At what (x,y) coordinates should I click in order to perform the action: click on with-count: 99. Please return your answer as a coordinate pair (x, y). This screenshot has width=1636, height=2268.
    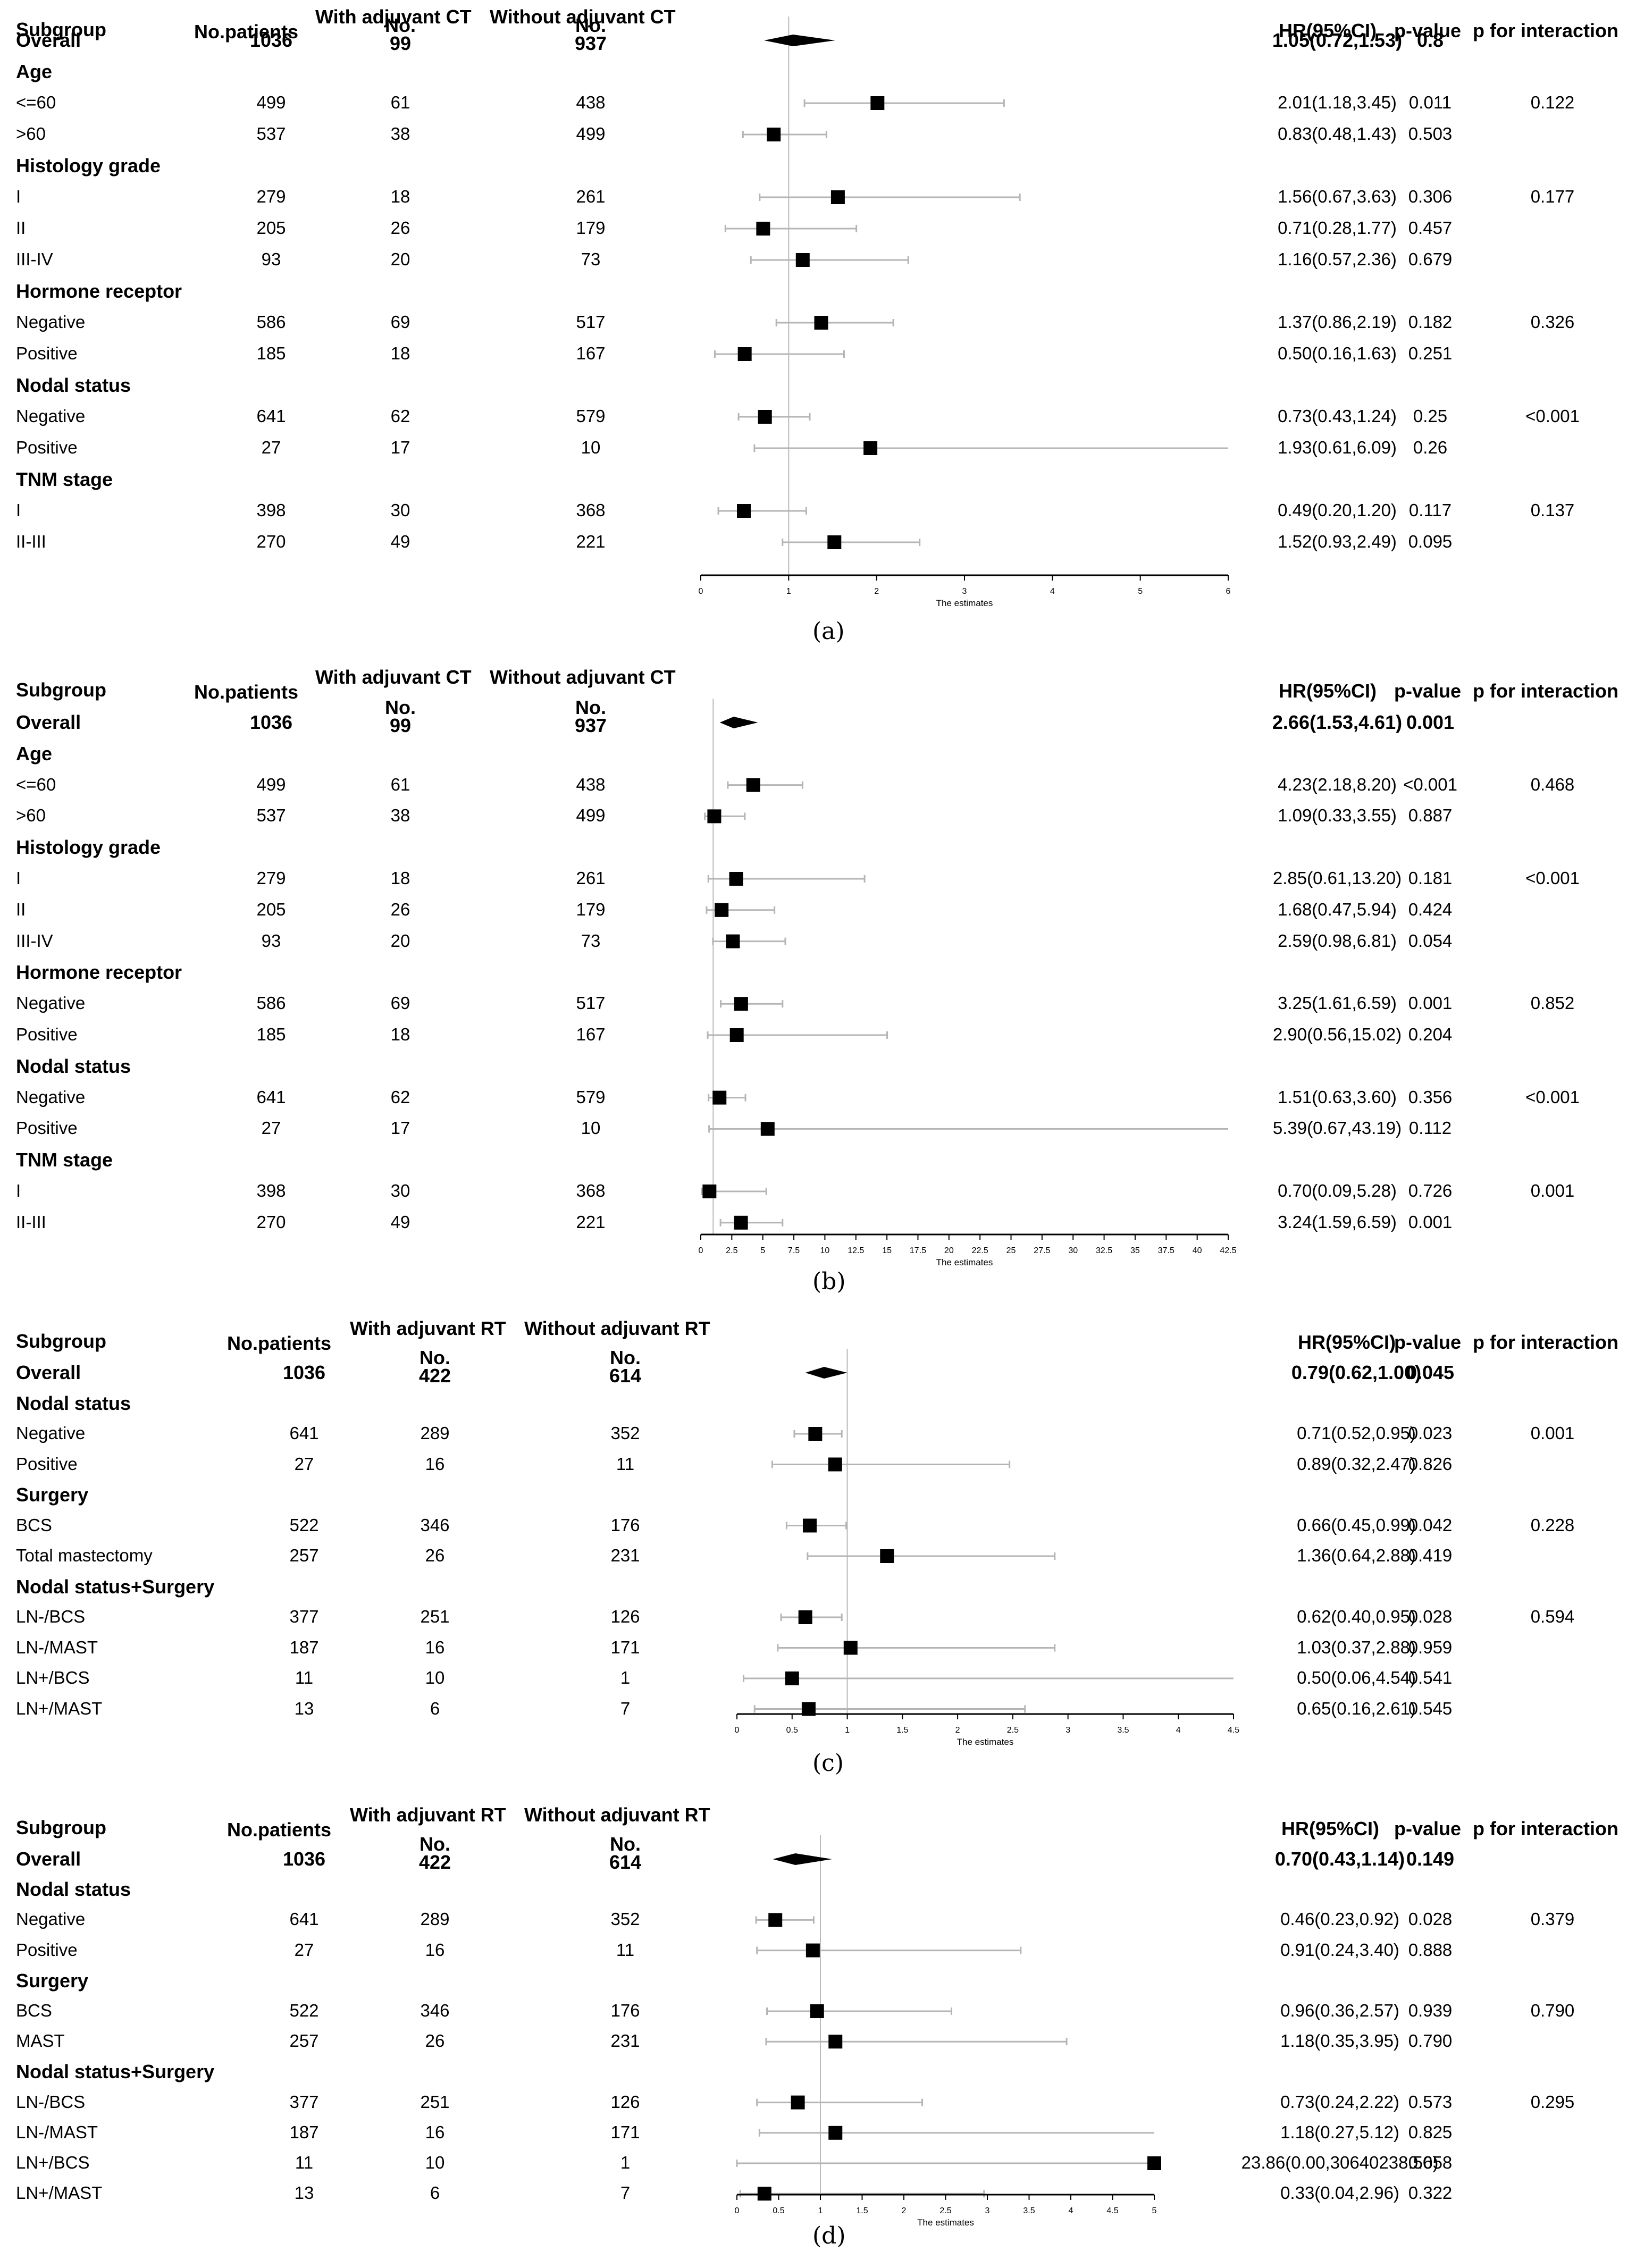
    Looking at the image, I should click on (400, 43).